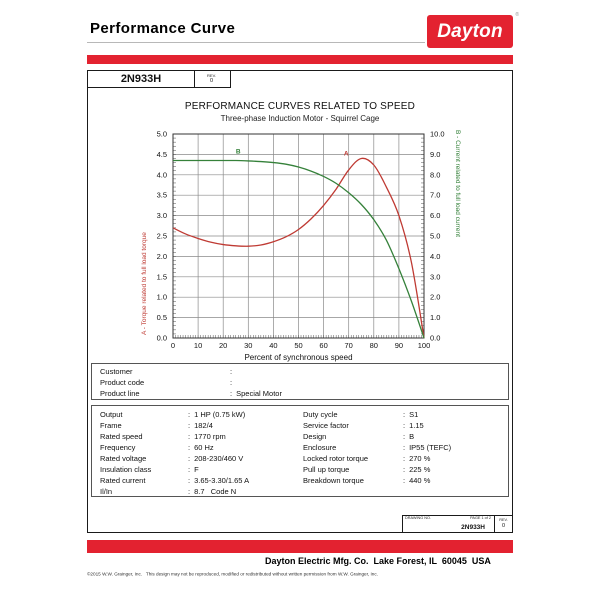 The image size is (600, 600). Describe the element at coordinates (435, 338) in the screenshot. I see `right-axis-tick-label: 0.0` at that location.